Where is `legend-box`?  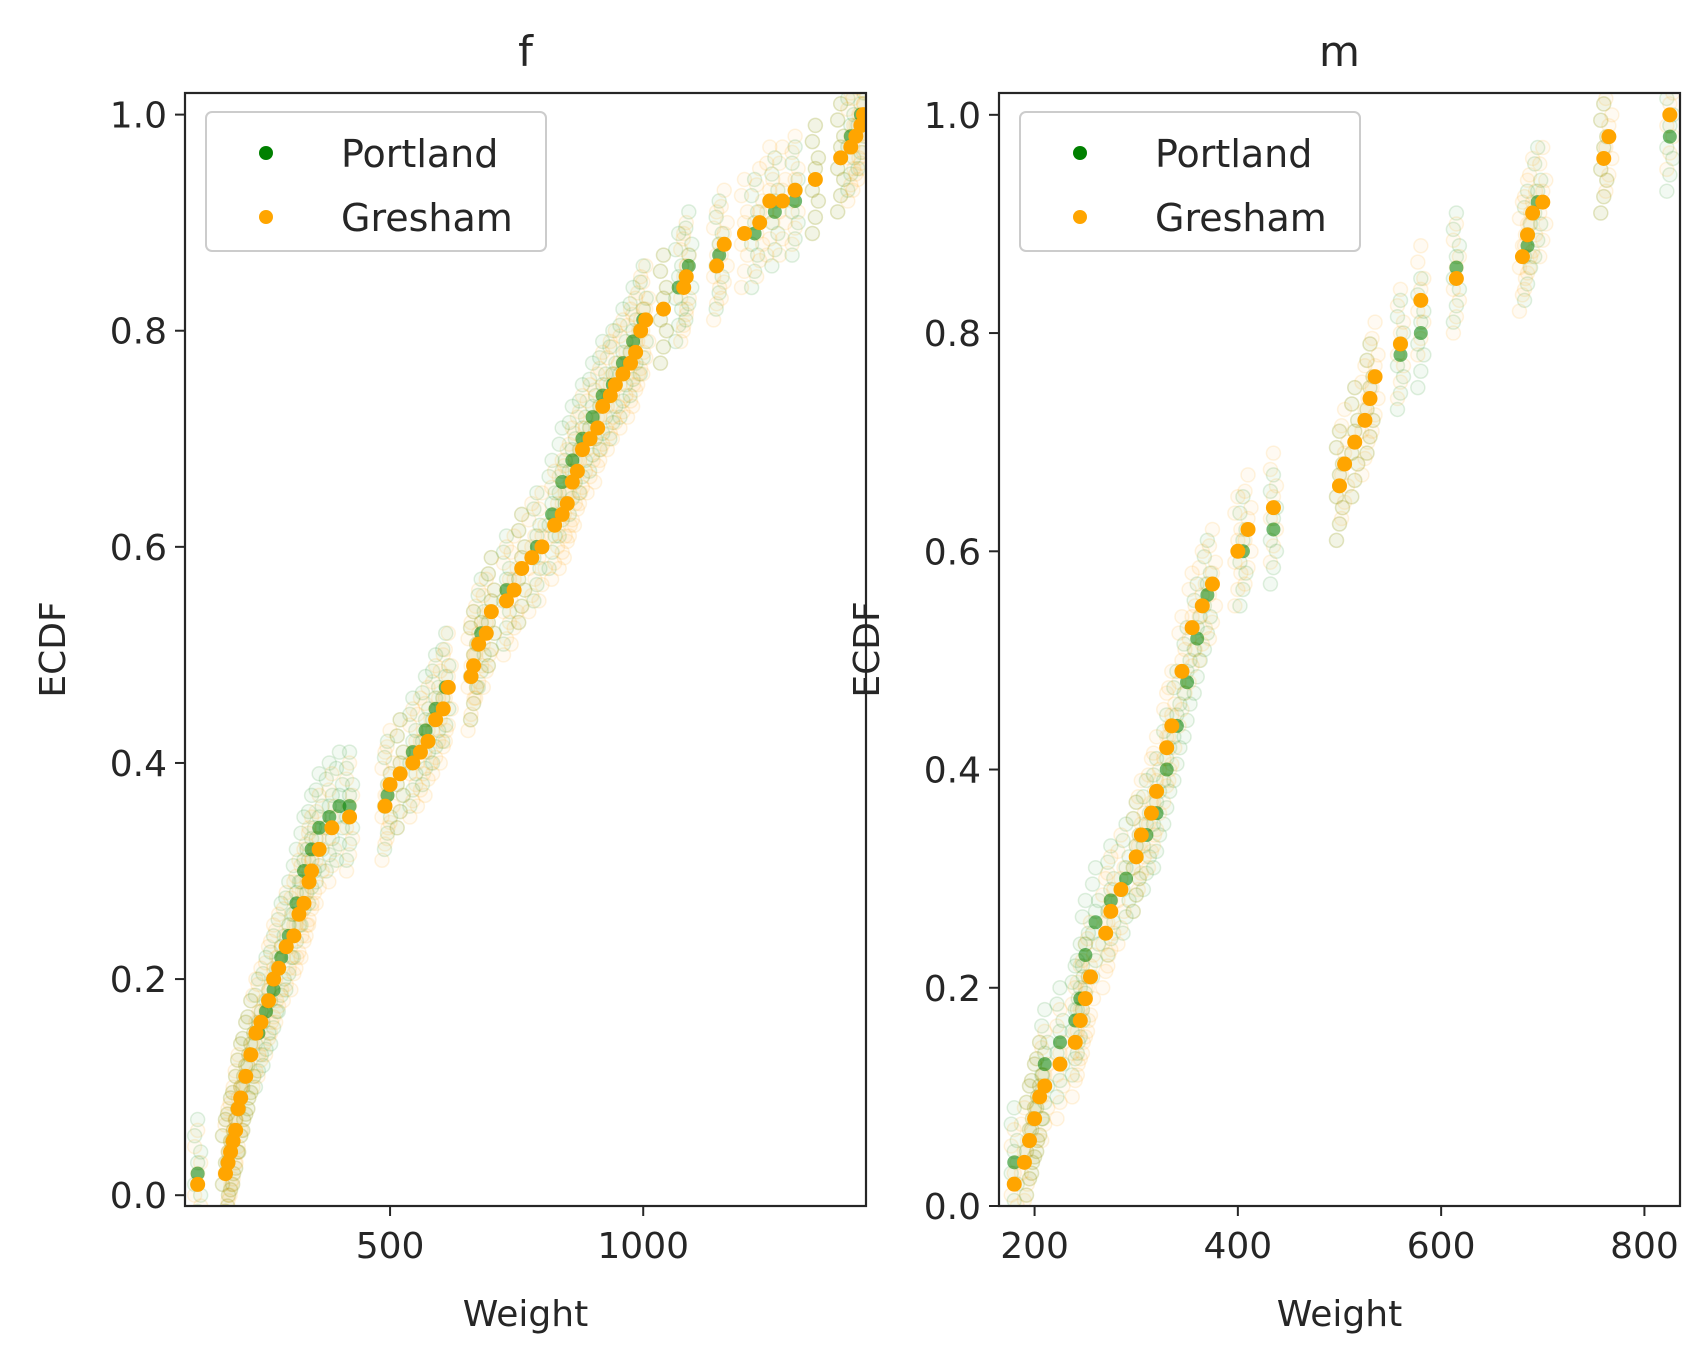 legend-box is located at coordinates (1190, 181).